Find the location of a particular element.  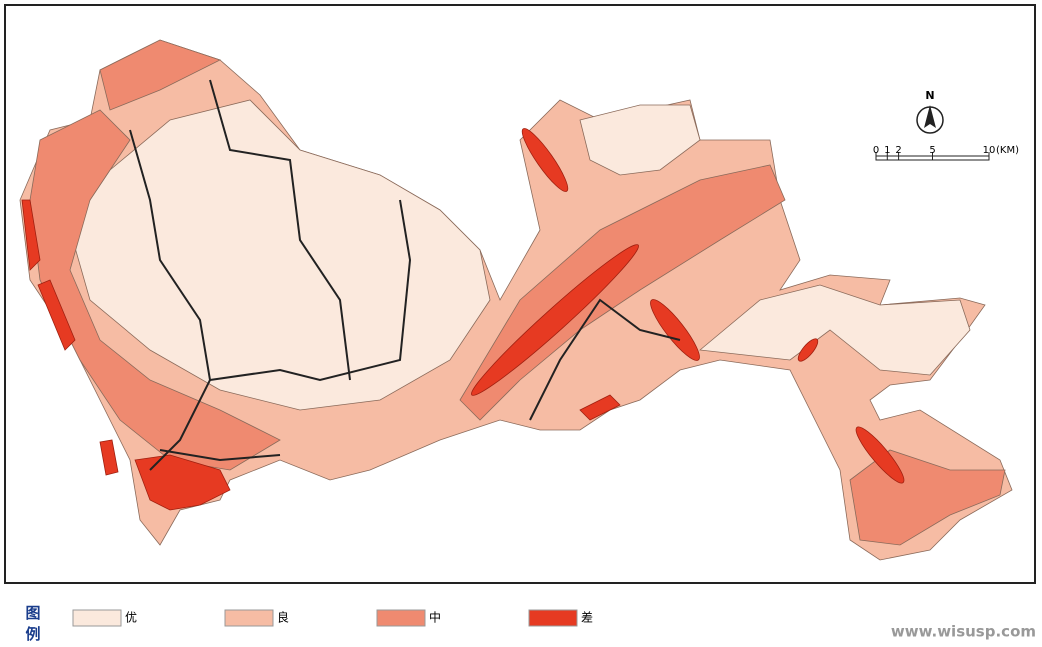

scale-label: 0 is located at coordinates (876, 150).